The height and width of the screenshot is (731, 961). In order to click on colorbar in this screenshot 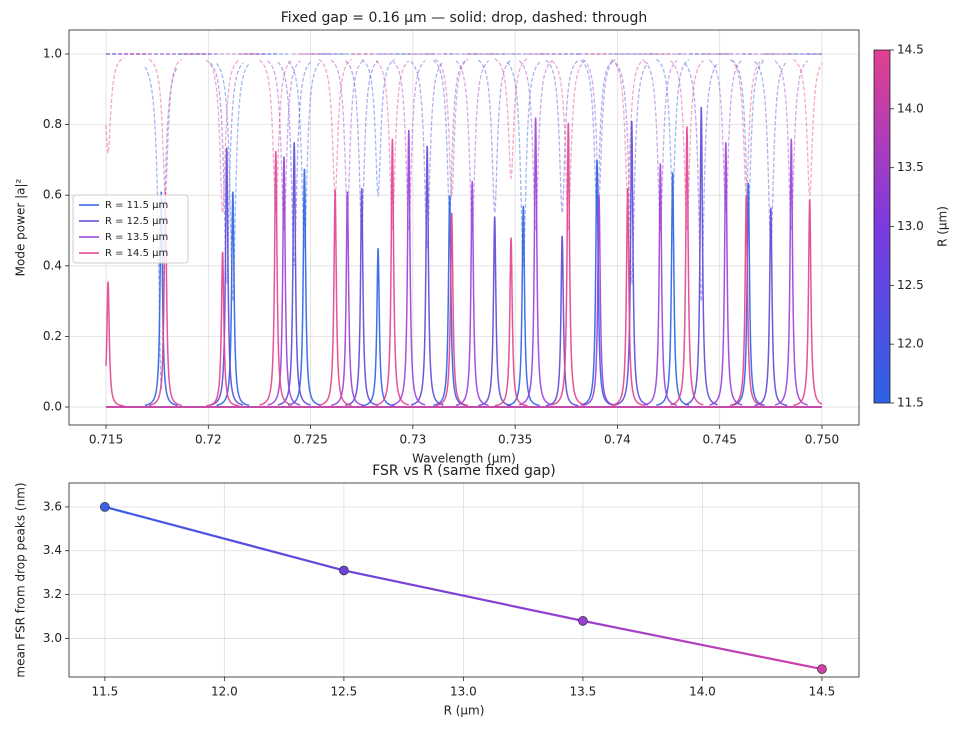, I will do `click(882, 226)`.